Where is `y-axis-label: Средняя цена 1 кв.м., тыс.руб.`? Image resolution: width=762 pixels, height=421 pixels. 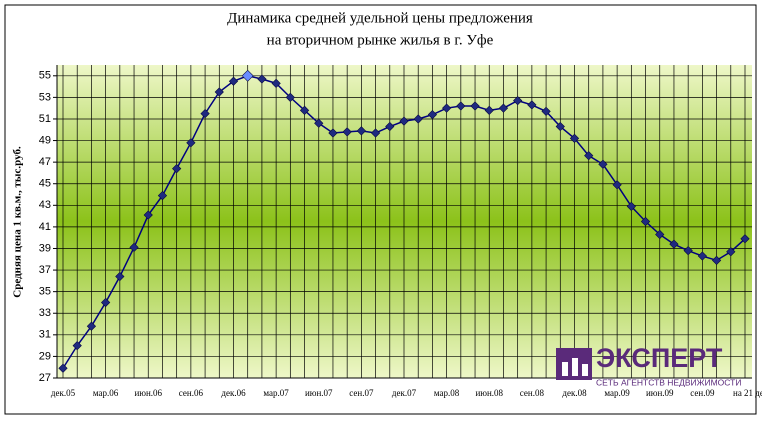 y-axis-label: Средняя цена 1 кв.м., тыс.руб. is located at coordinates (18, 222).